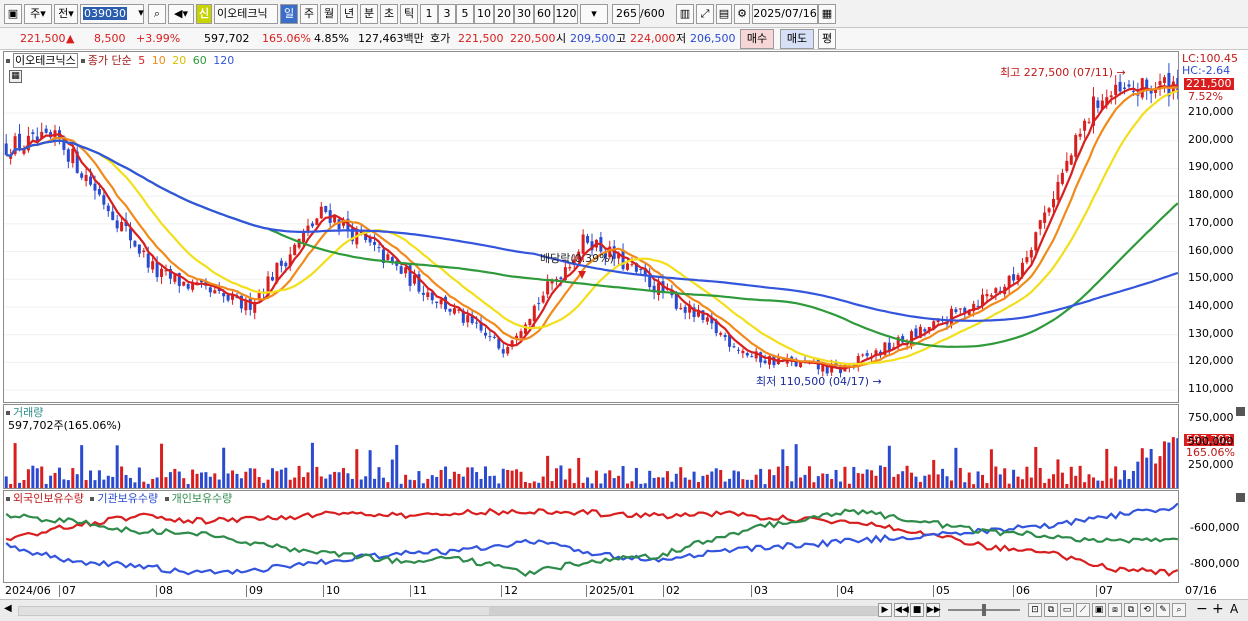  Describe the element at coordinates (128, 498) in the screenshot. I see `legend-institution: 기관보유수량` at that location.